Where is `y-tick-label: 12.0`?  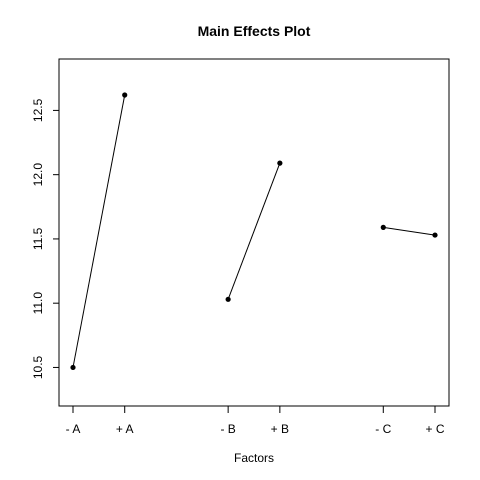
y-tick-label: 12.0 is located at coordinates (38, 175).